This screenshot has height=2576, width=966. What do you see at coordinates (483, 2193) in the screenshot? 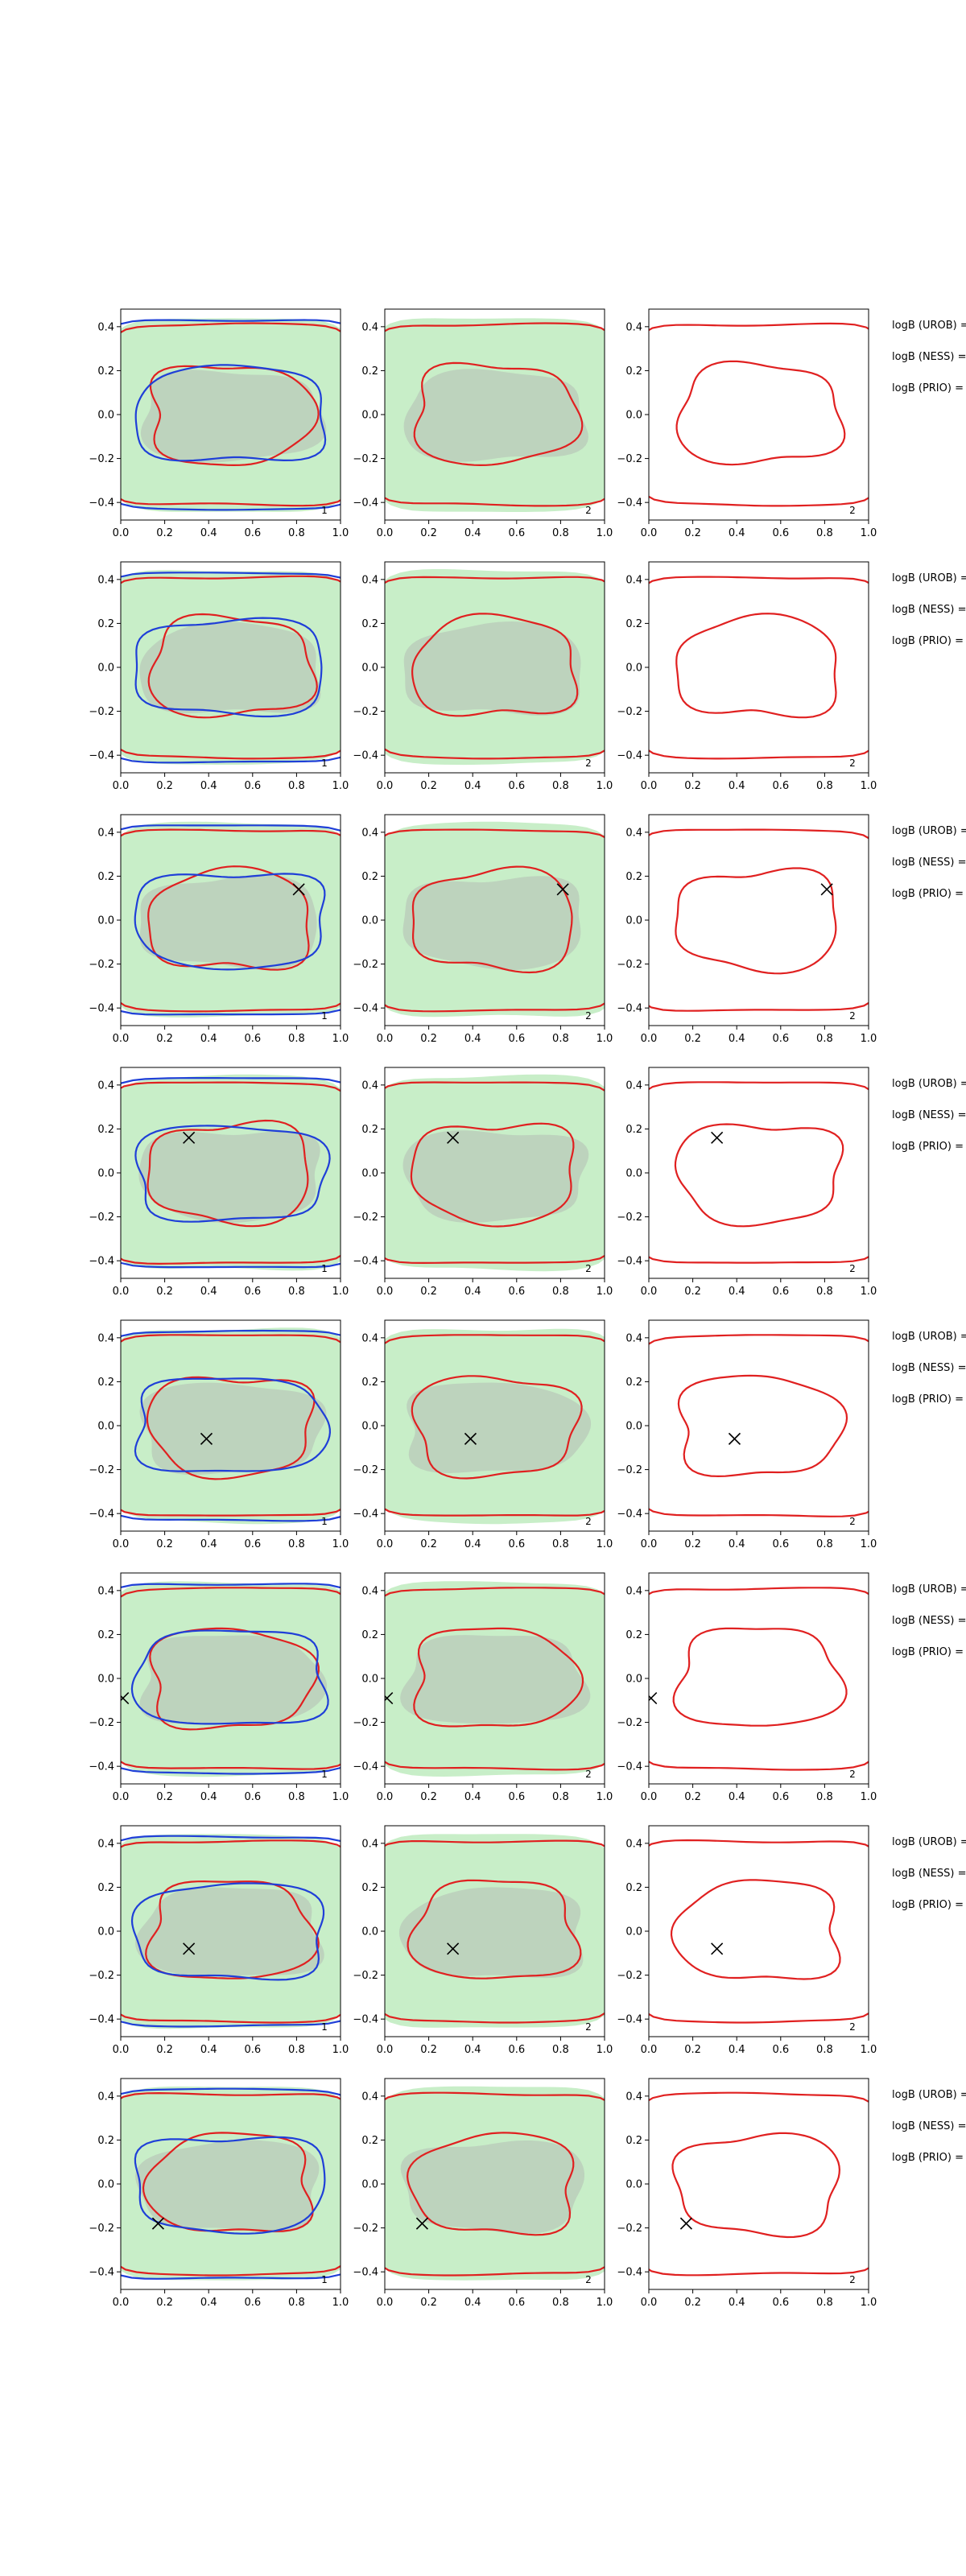
I see `panel-r8-c2: 0.0 0.2 0.4 0.6 0.8 1.0 0.4 0.2 0.0 −0.2 −0.4 2` at bounding box center [483, 2193].